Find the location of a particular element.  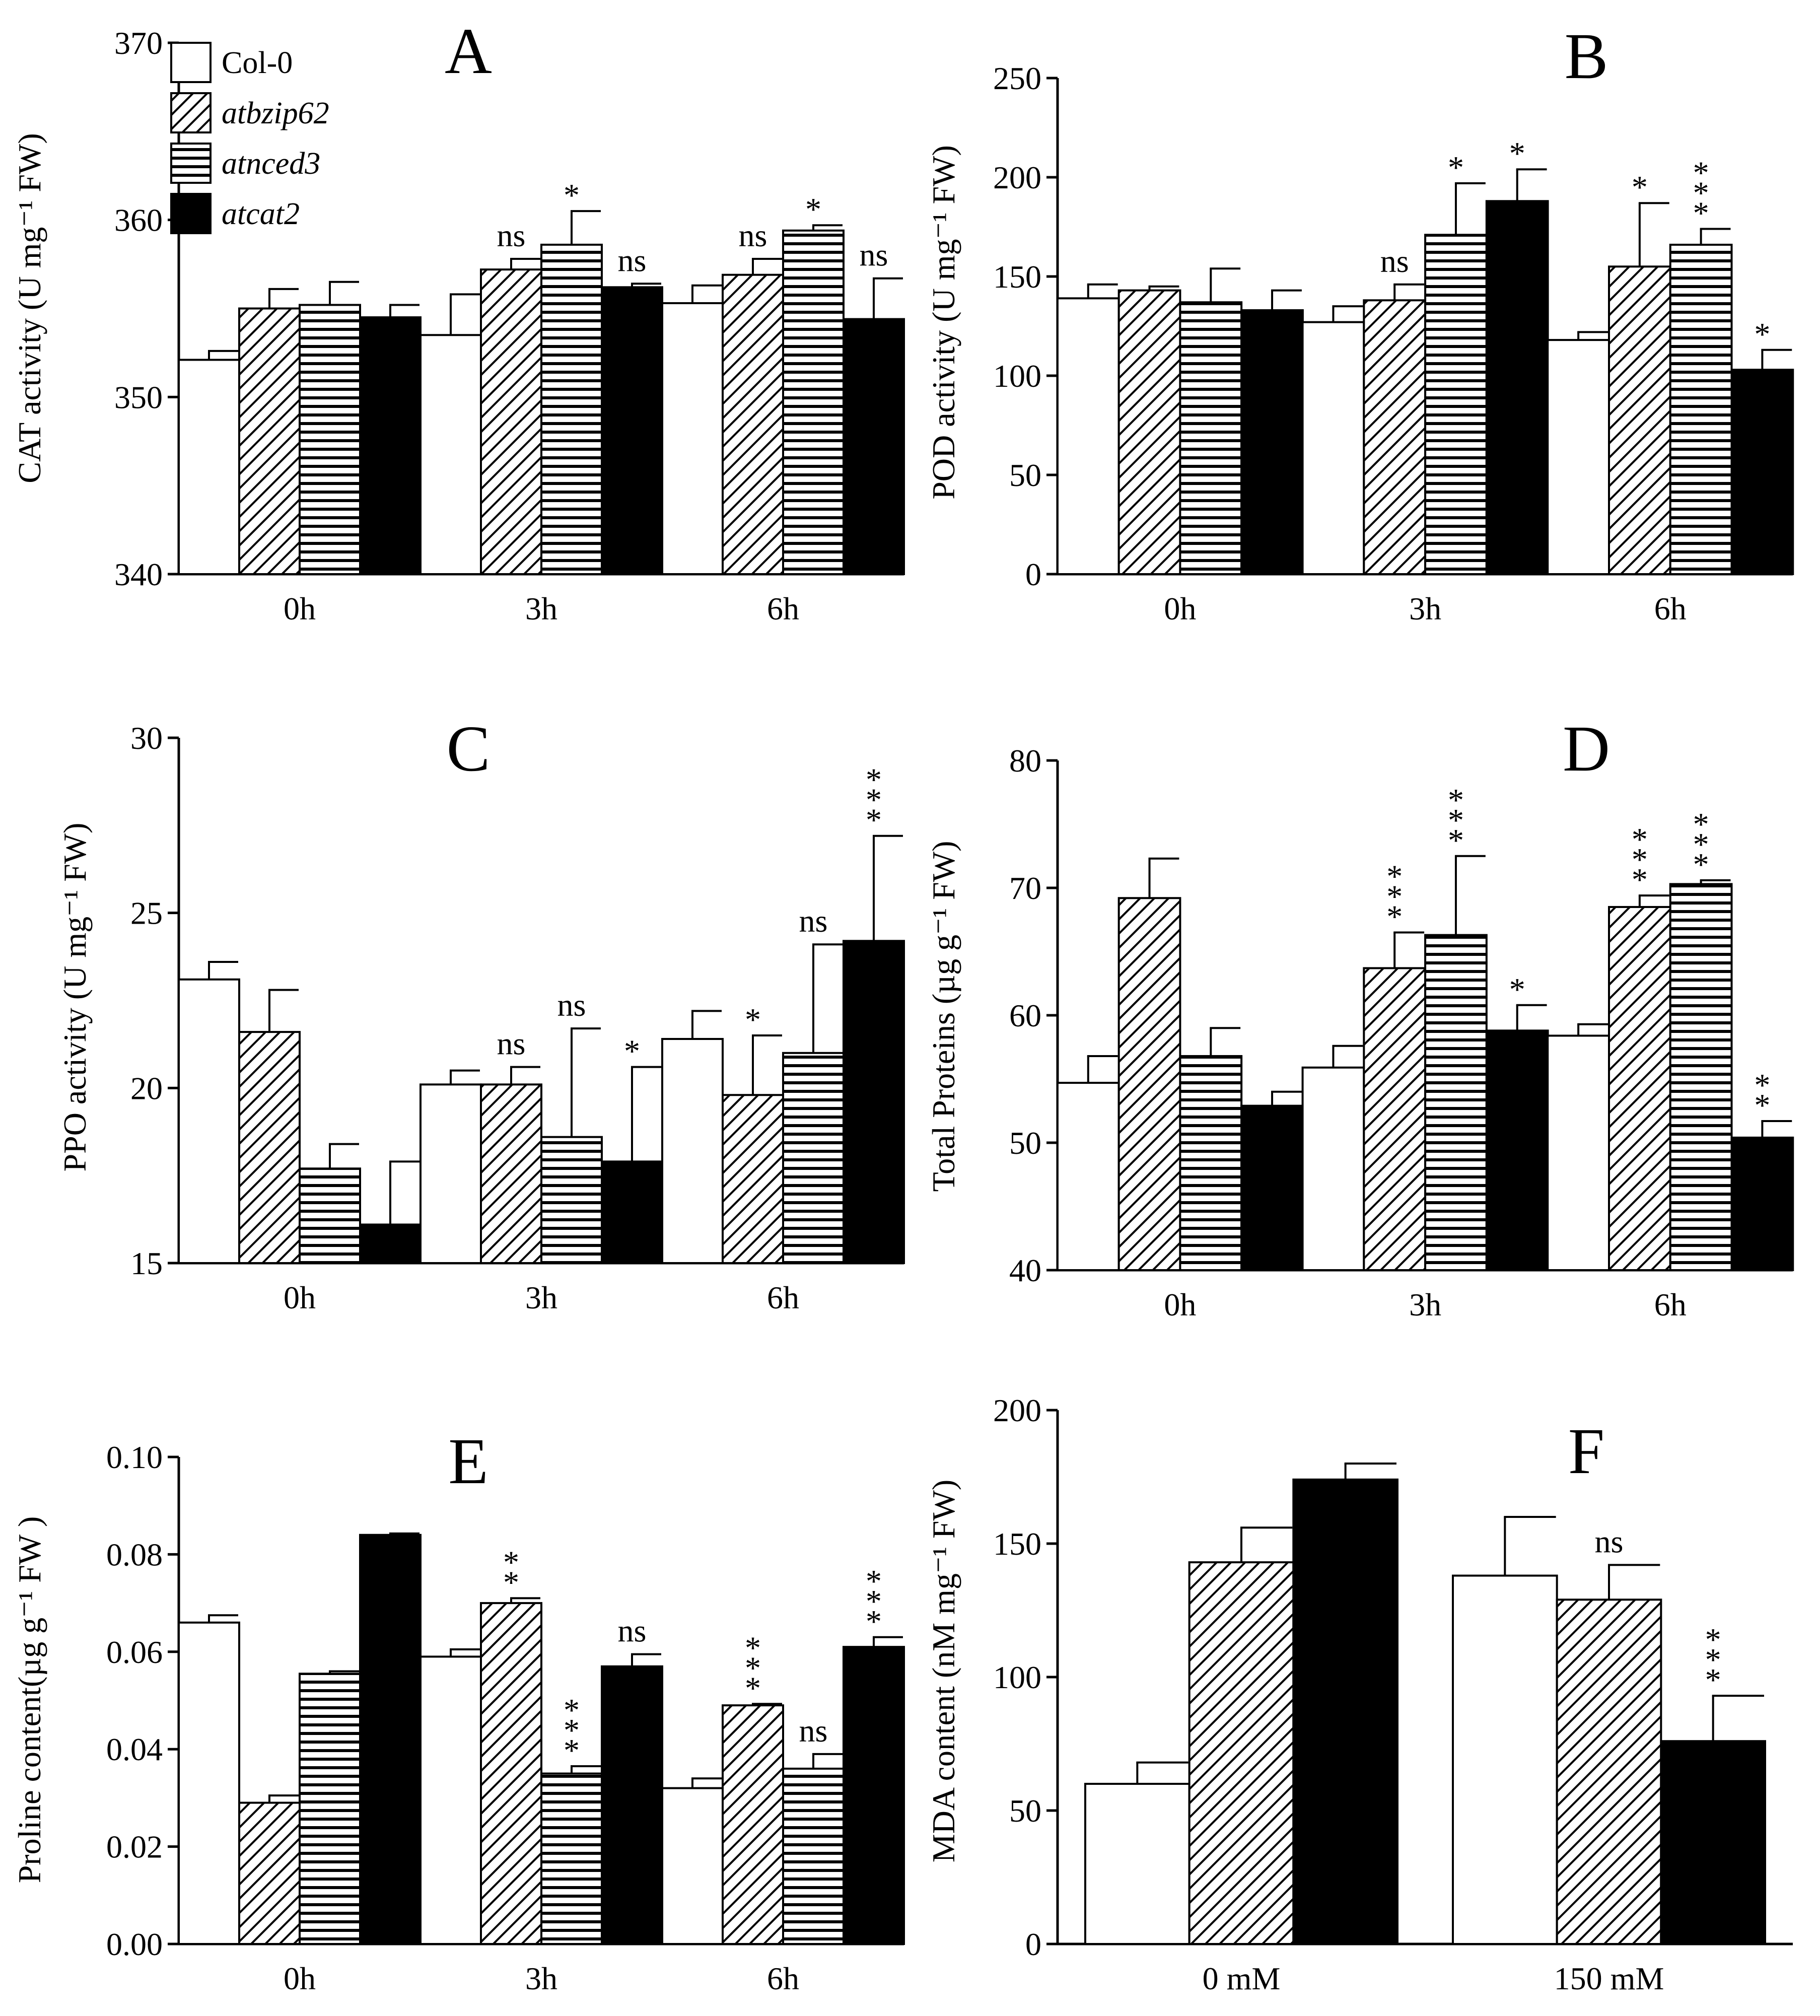

panel-letter: A is located at coordinates (468, 51).